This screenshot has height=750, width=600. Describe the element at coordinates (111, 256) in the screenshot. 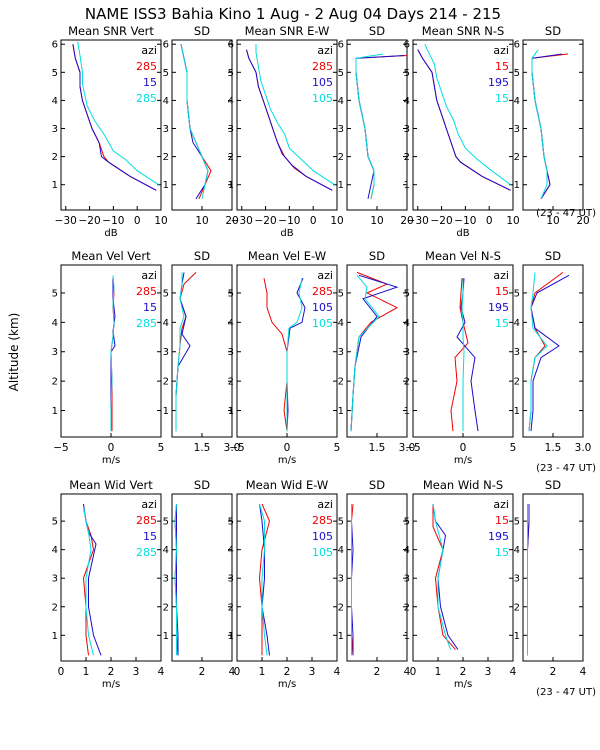

I see `panel-title: Mean Vel Vert` at that location.